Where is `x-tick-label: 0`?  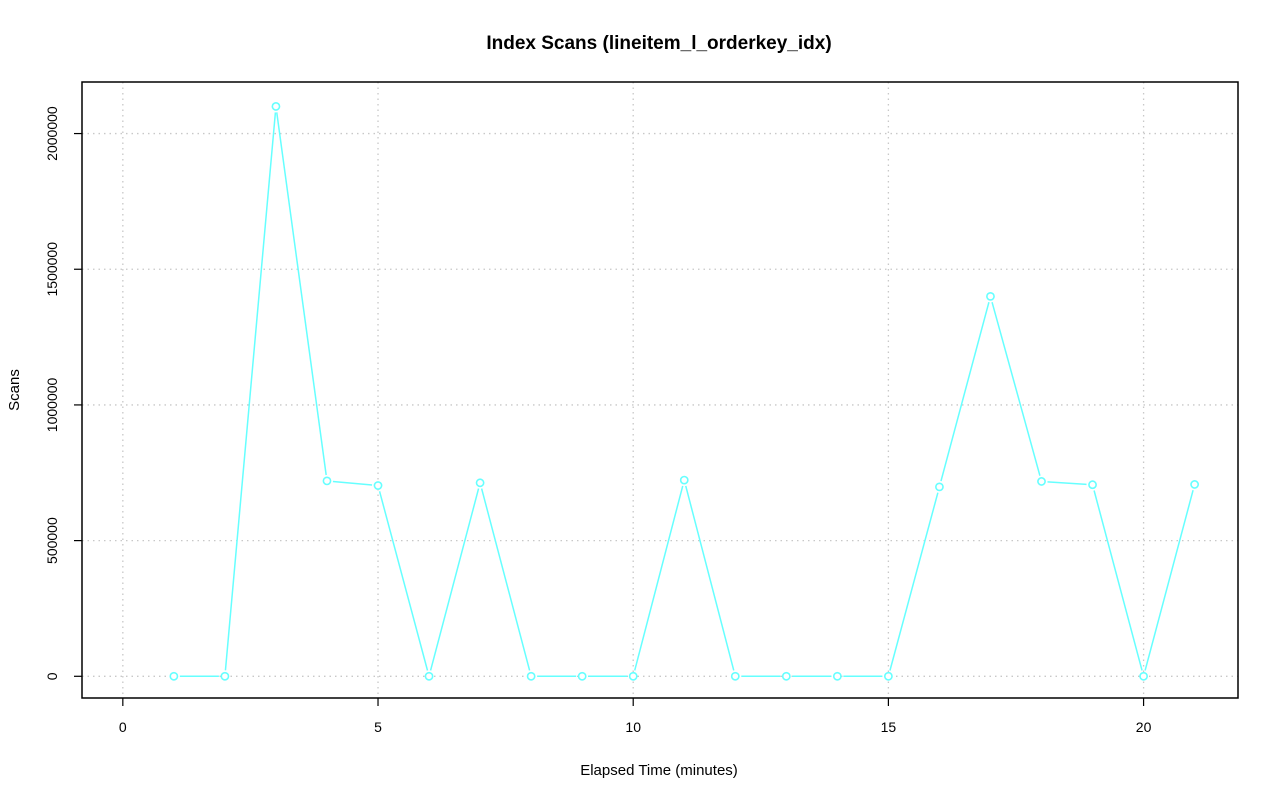 x-tick-label: 0 is located at coordinates (123, 727).